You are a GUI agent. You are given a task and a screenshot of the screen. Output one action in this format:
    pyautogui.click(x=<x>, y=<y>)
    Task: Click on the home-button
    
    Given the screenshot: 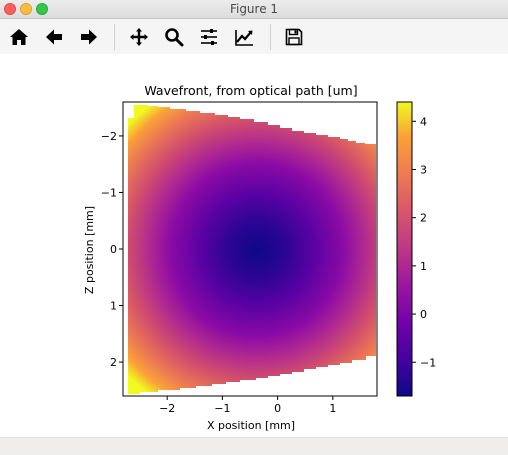 What is the action you would take?
    pyautogui.click(x=19, y=37)
    